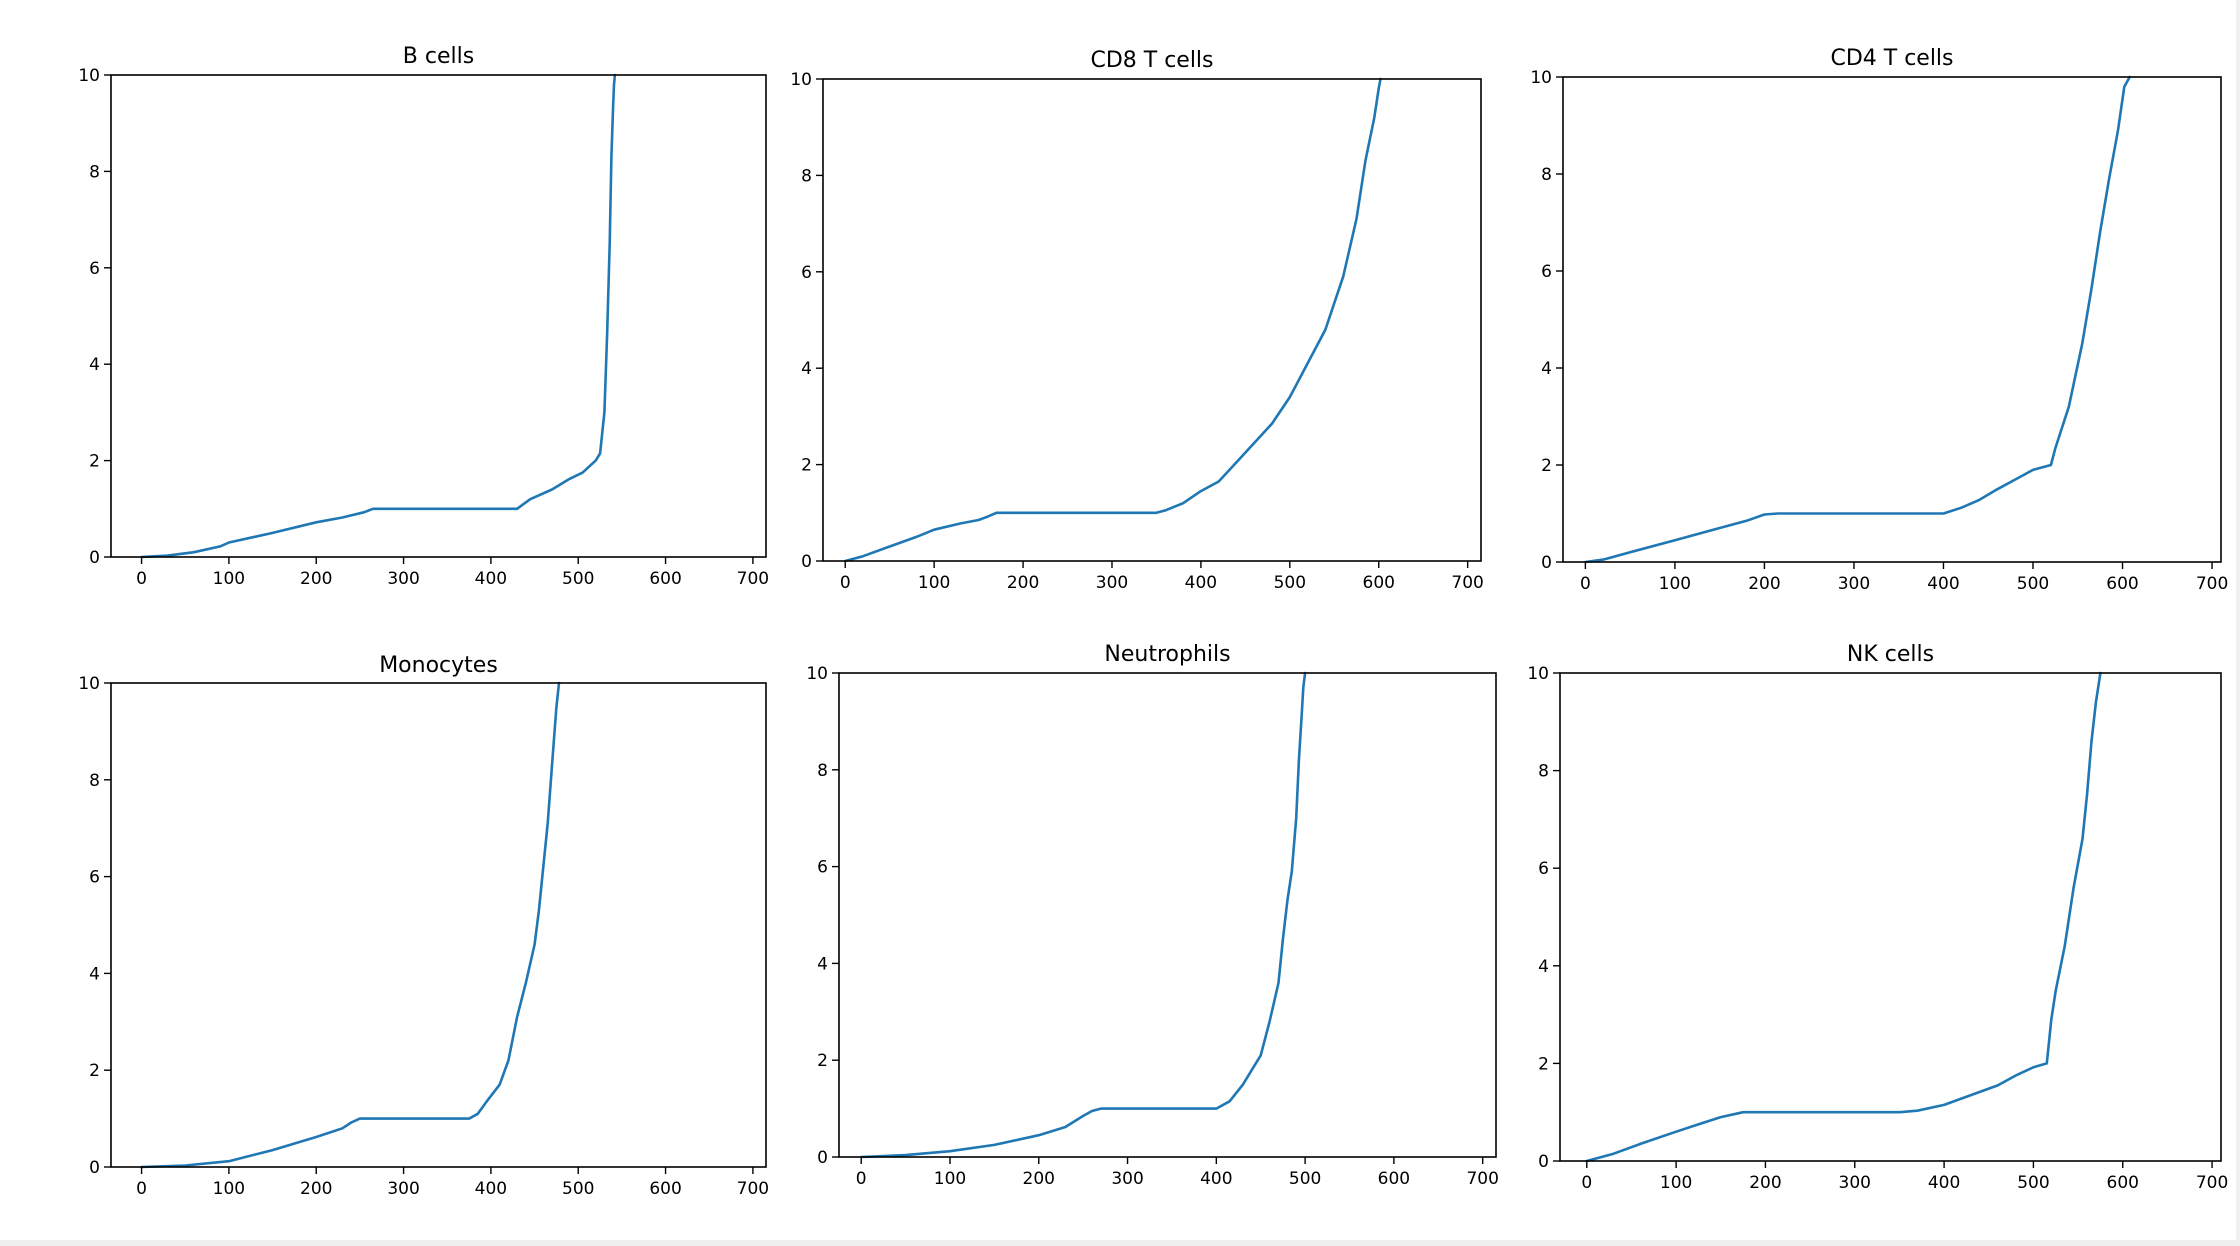 This screenshot has width=2240, height=1246. I want to click on subplot-title: Monocytes, so click(438, 665).